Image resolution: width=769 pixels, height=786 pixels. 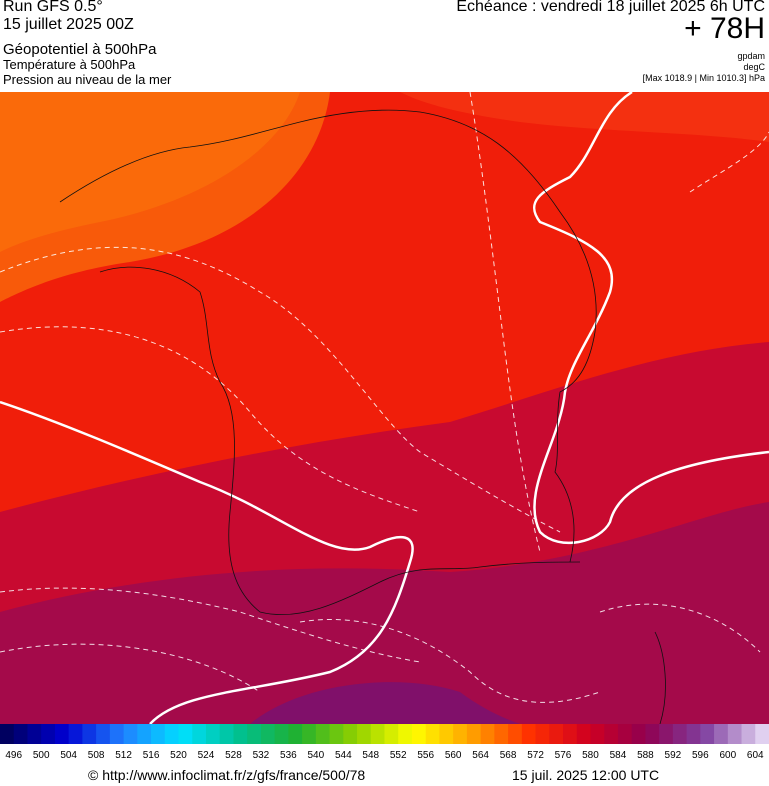 I want to click on colorbar-label: 560, so click(x=453, y=755).